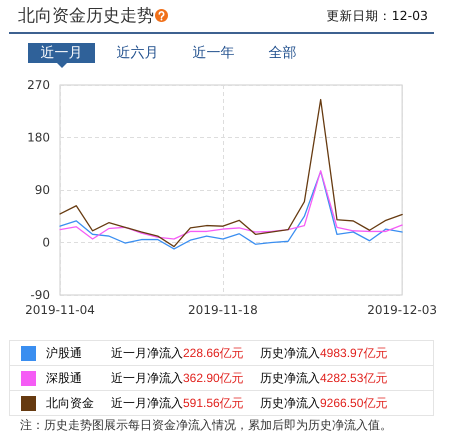  What do you see at coordinates (86, 16) in the screenshot?
I see `chart-title: 北向资金历史走势` at bounding box center [86, 16].